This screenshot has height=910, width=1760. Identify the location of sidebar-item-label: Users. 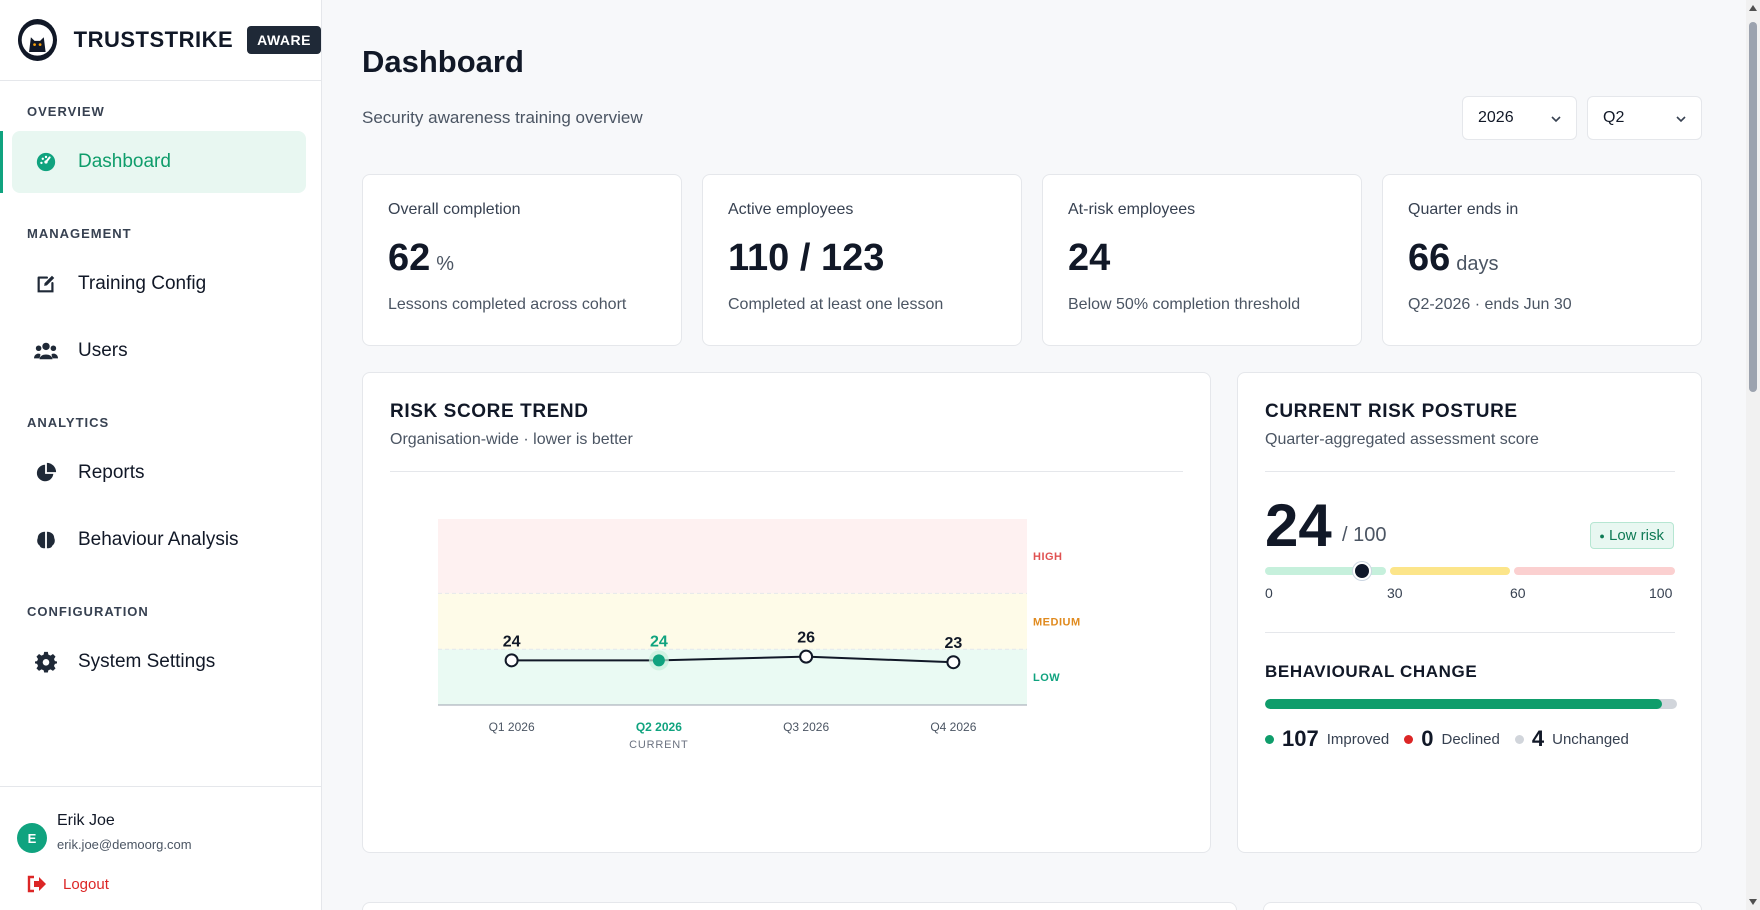
(103, 350).